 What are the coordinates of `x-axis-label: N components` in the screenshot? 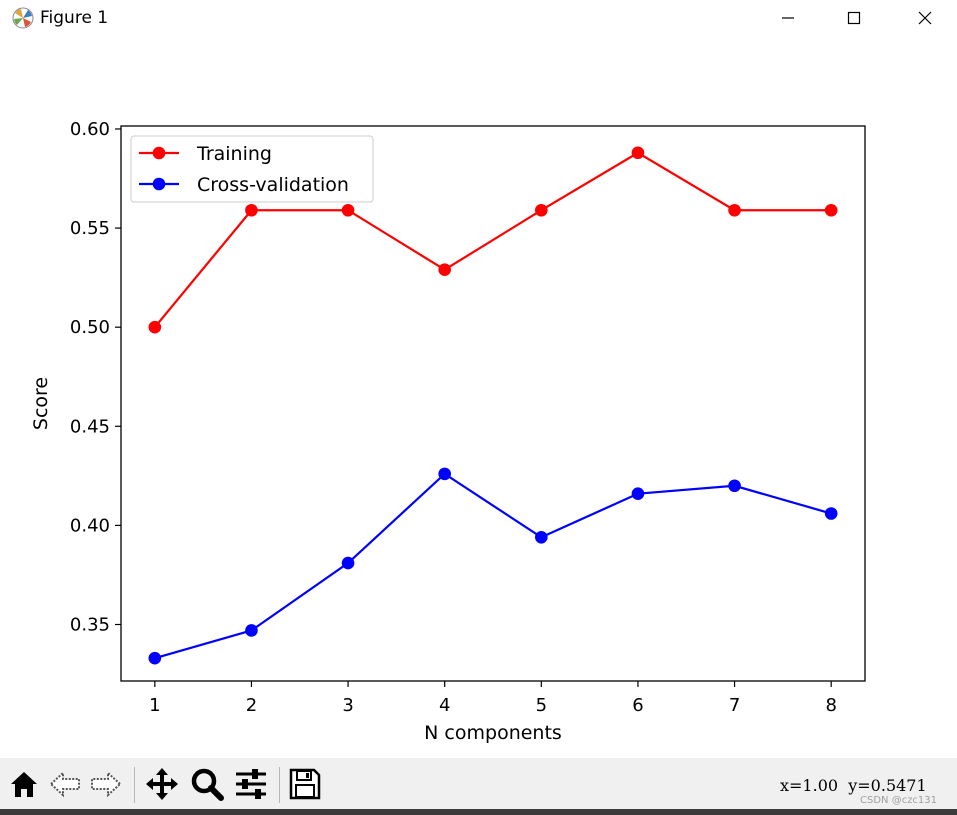 It's located at (493, 733).